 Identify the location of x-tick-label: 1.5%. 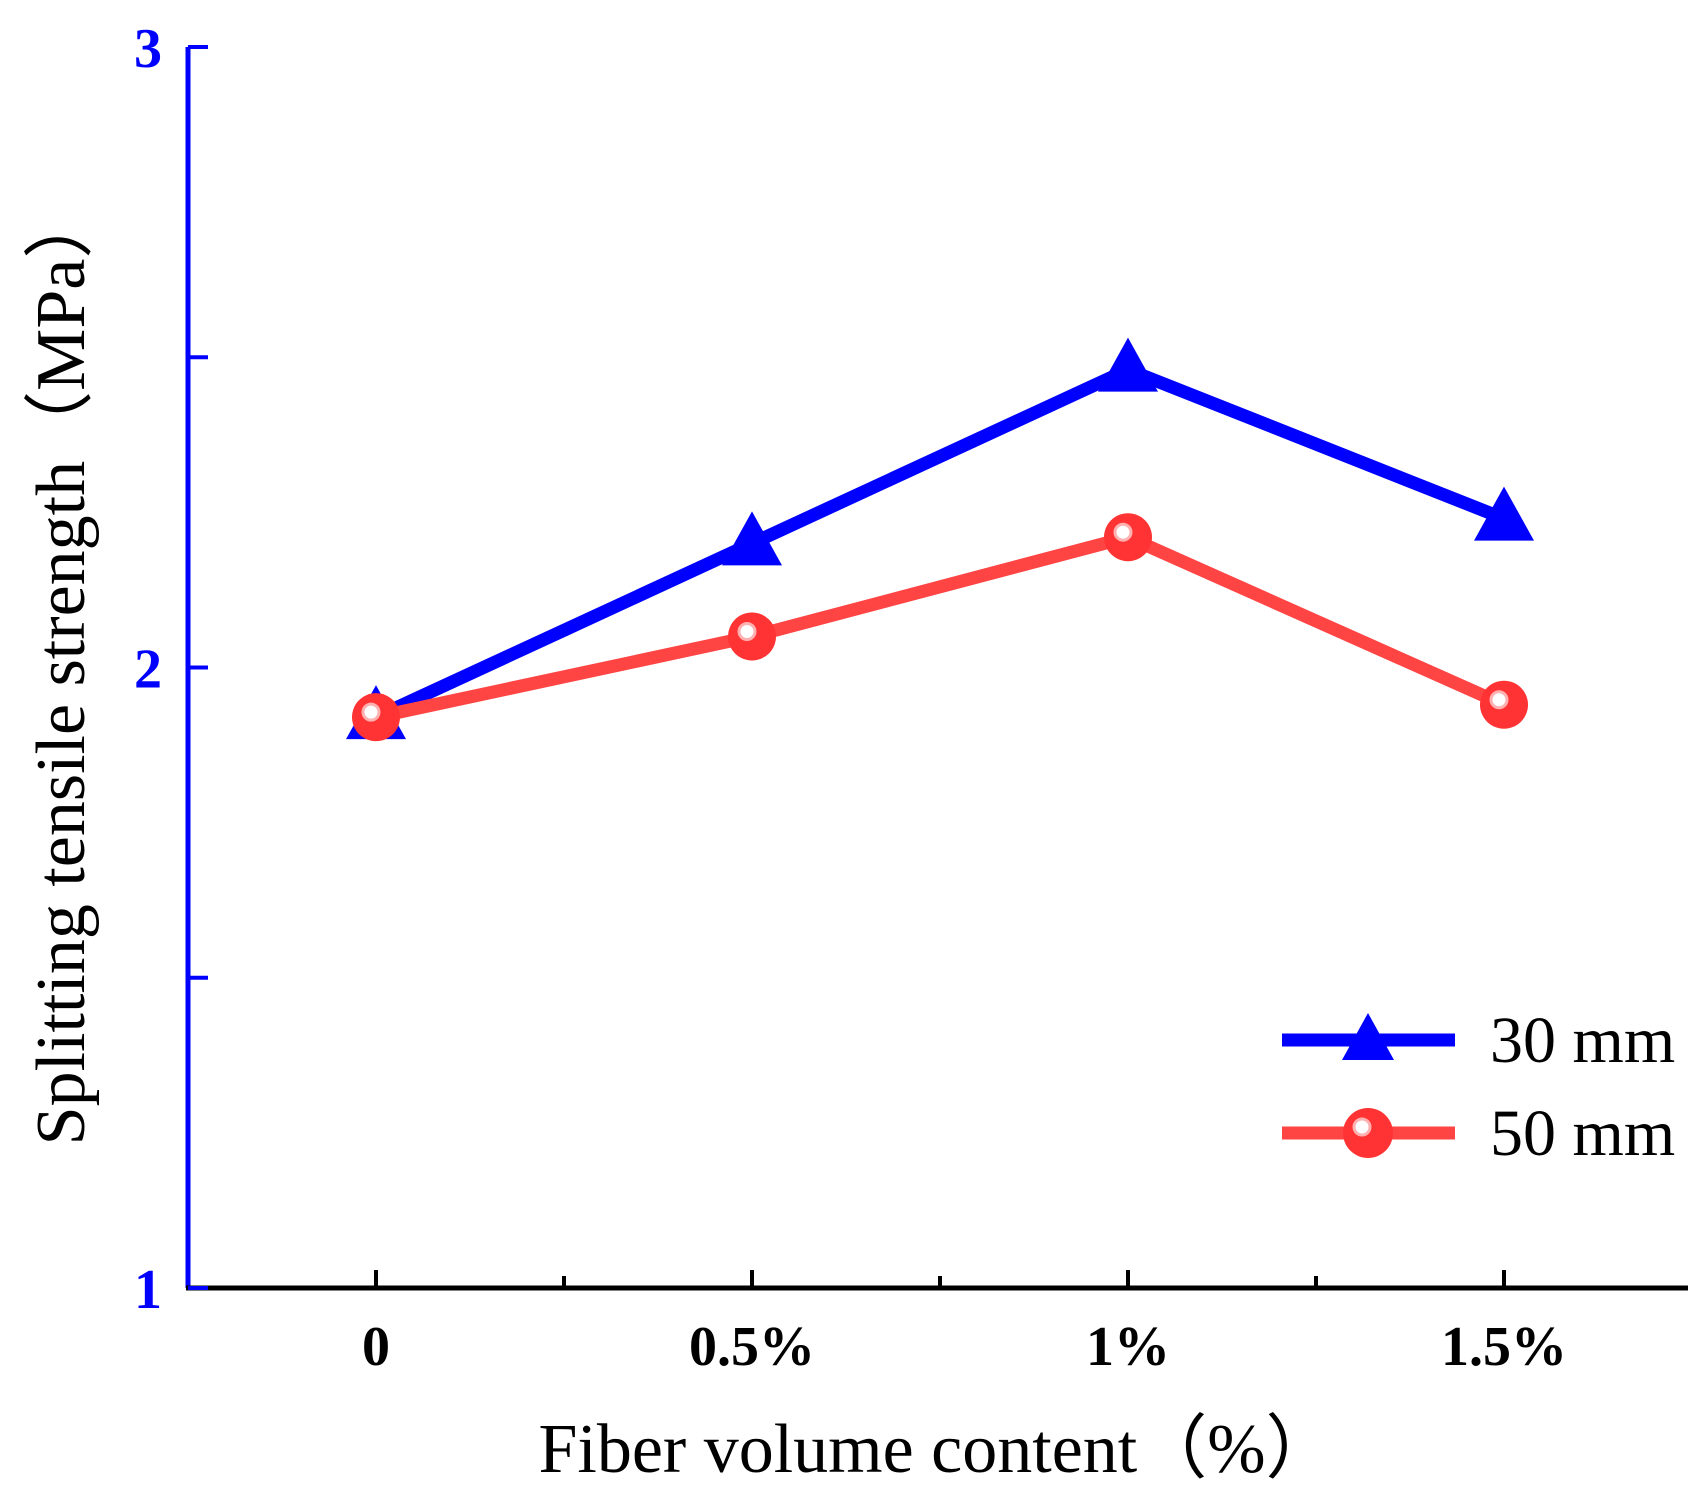
(1504, 1347).